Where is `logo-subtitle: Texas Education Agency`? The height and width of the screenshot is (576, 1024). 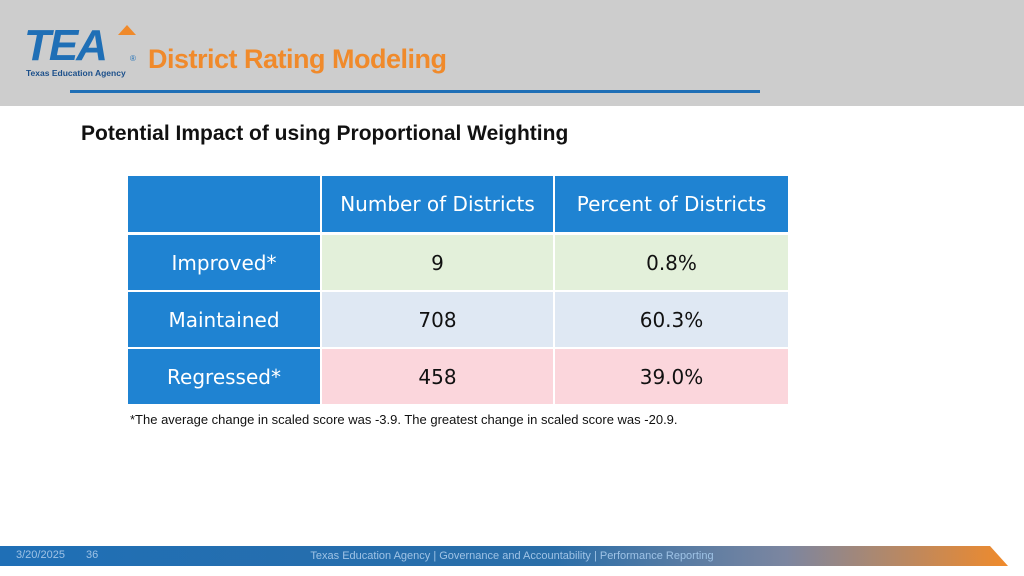
logo-subtitle: Texas Education Agency is located at coordinates (76, 73).